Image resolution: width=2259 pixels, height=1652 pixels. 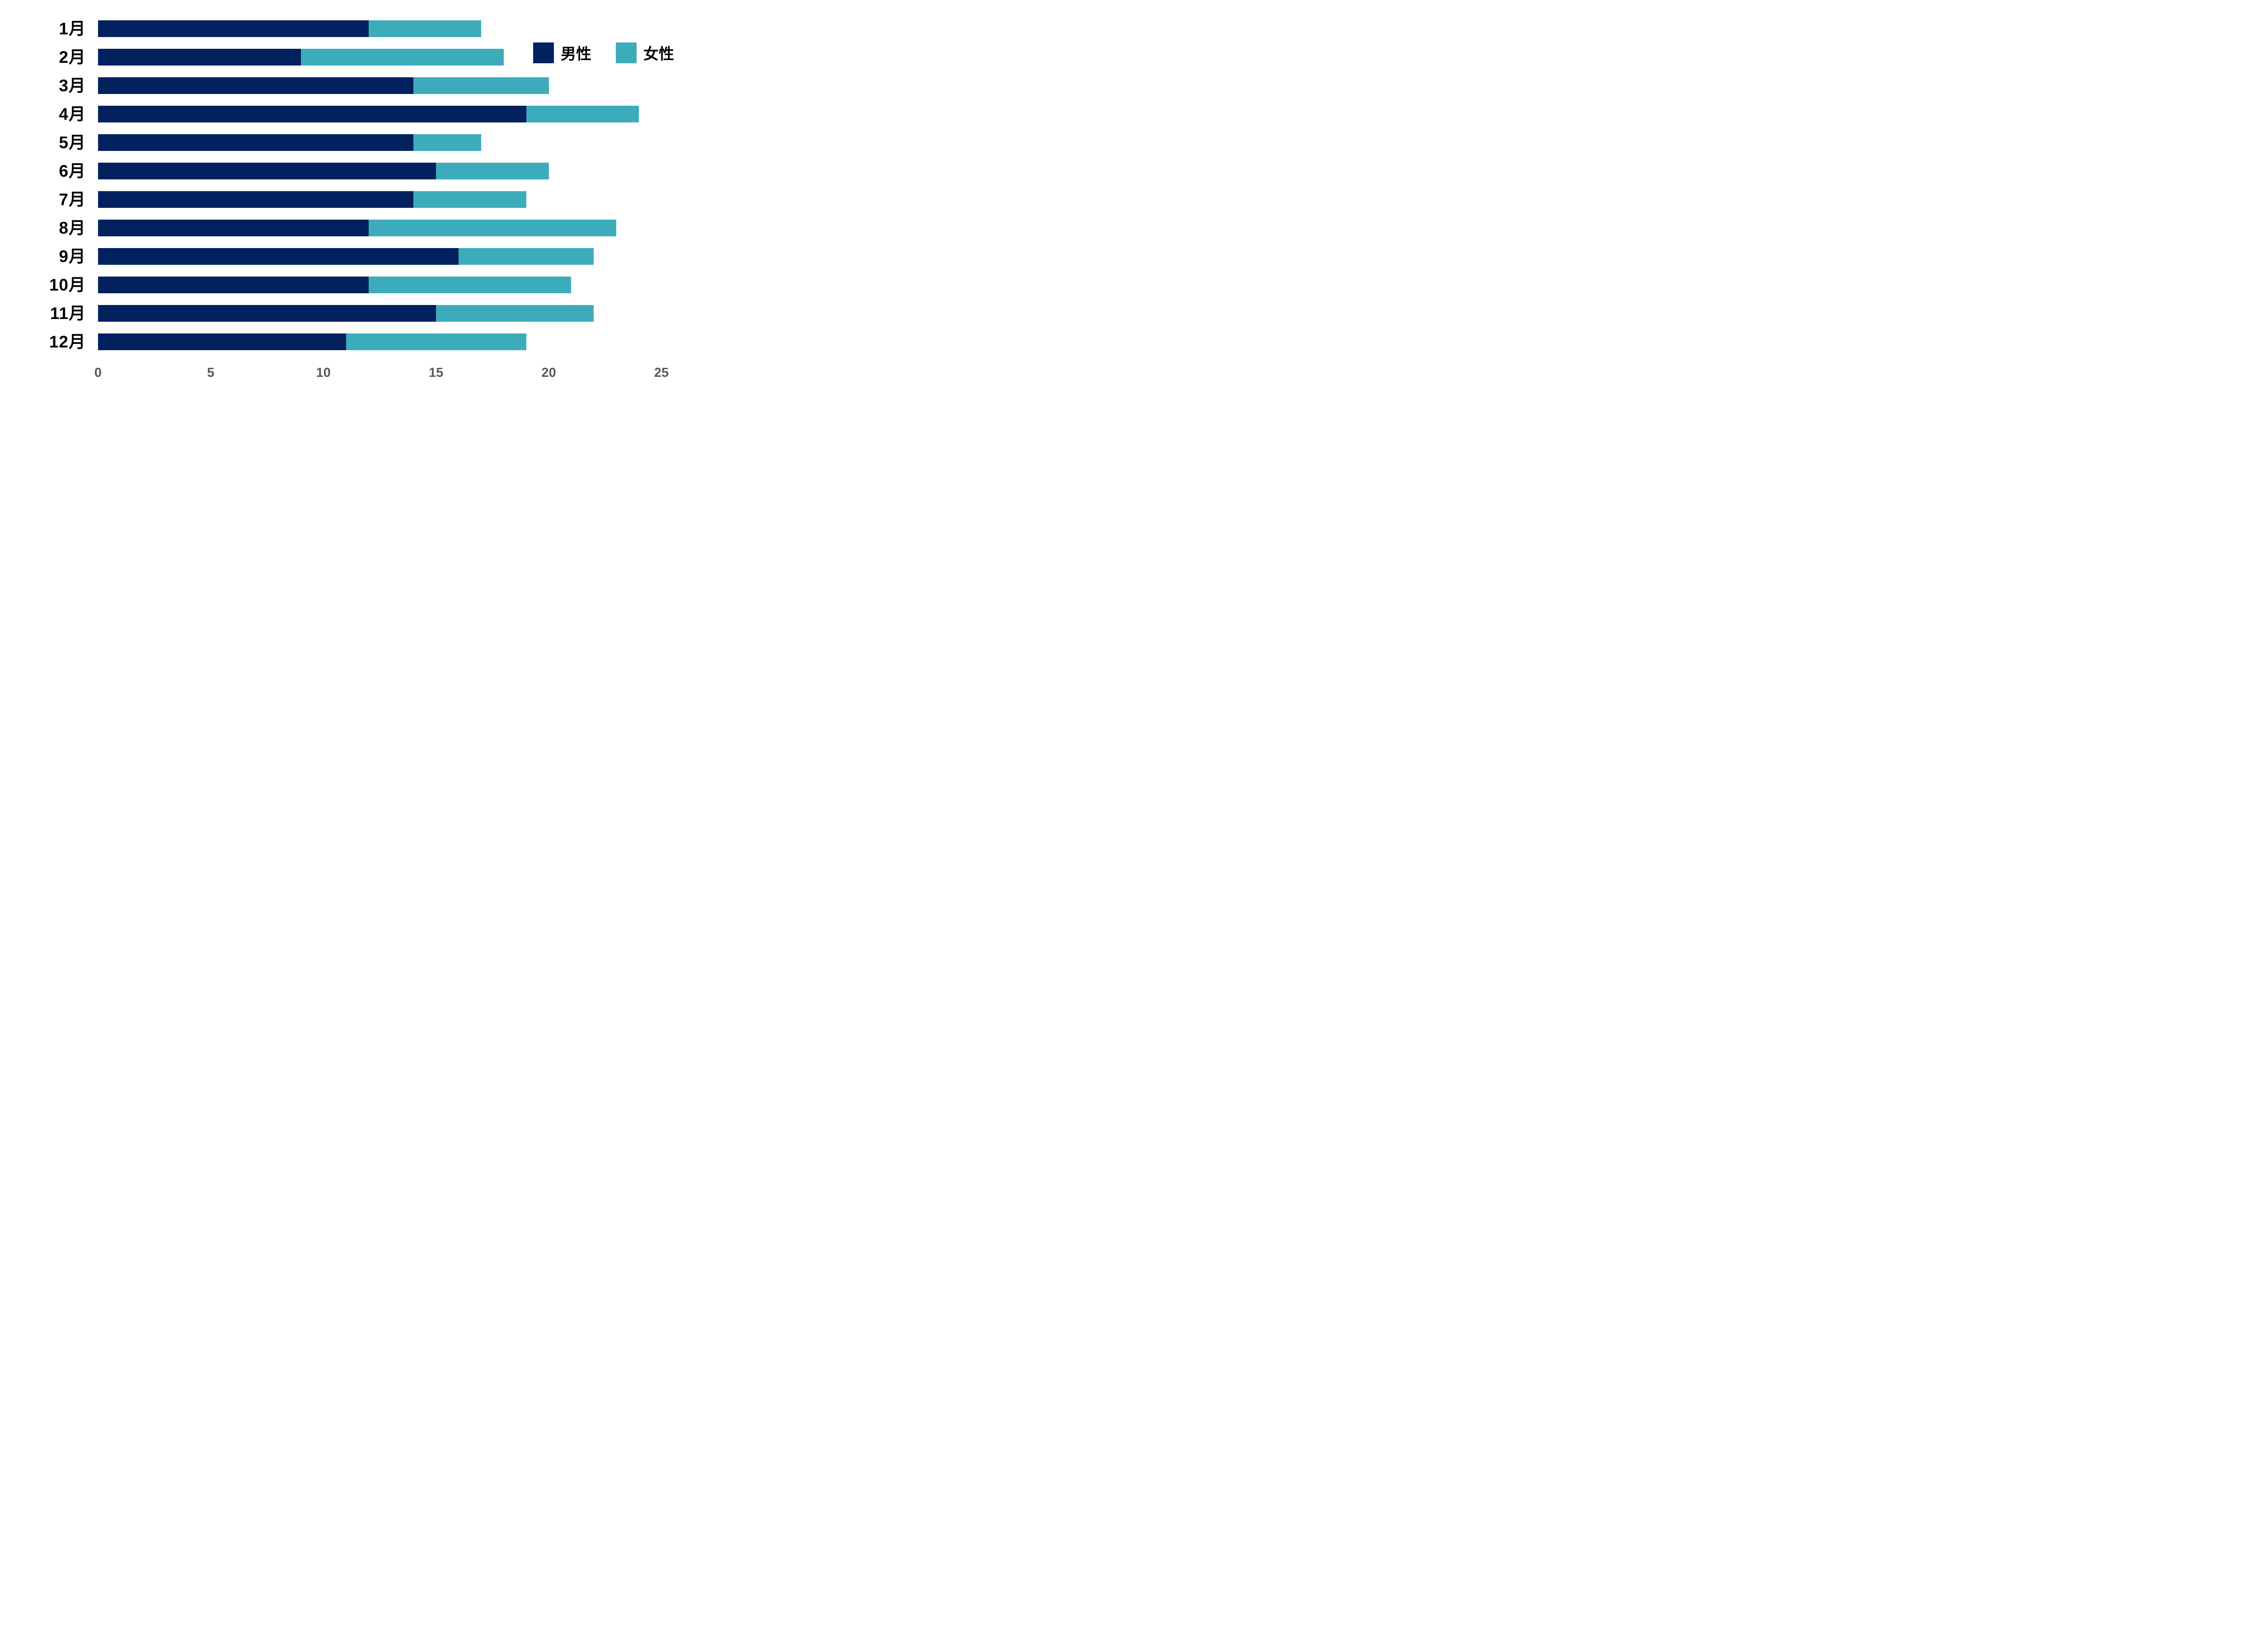 What do you see at coordinates (72, 256) in the screenshot?
I see `y-axis-label: 9月` at bounding box center [72, 256].